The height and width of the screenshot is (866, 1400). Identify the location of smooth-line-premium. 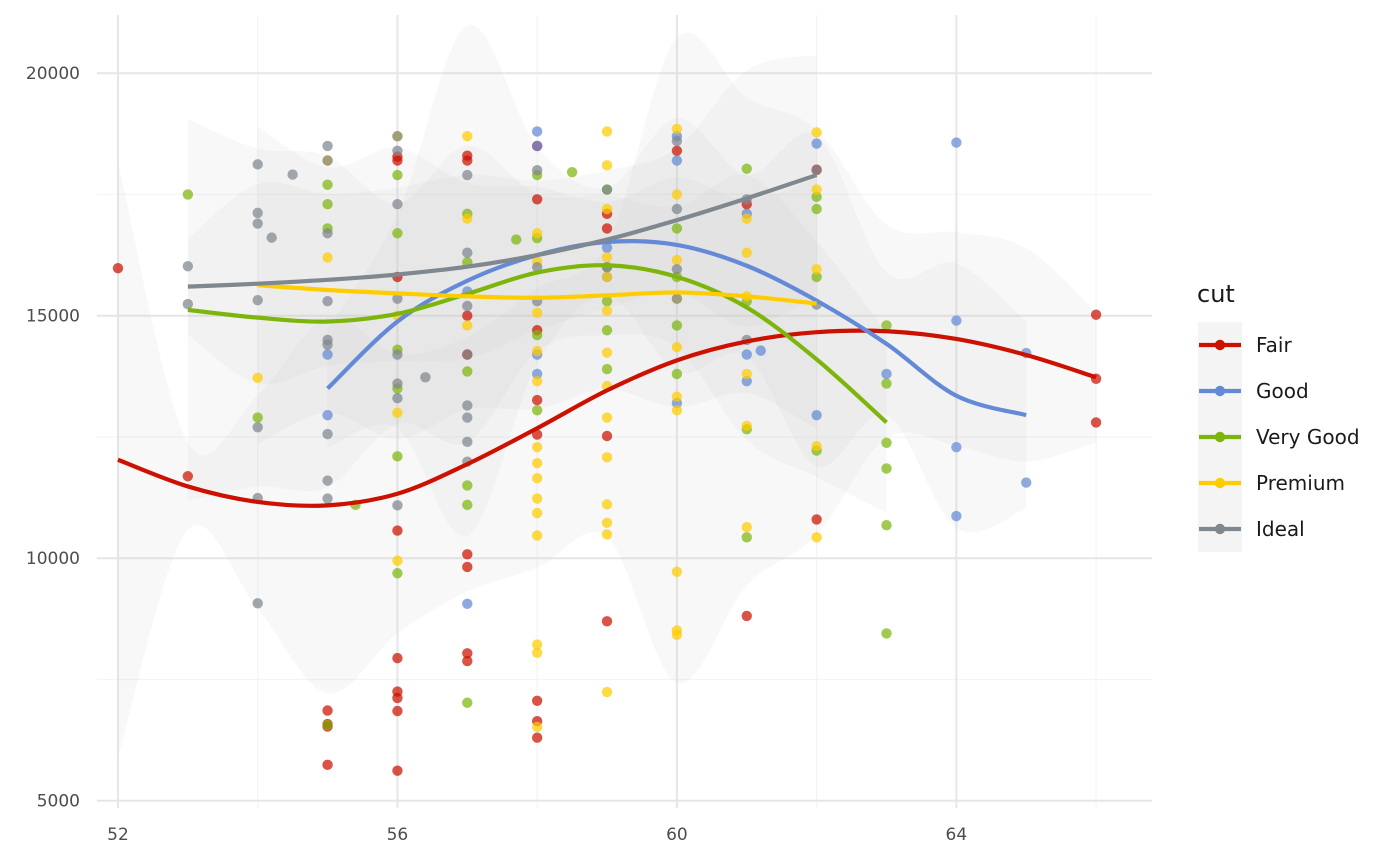
(537, 294).